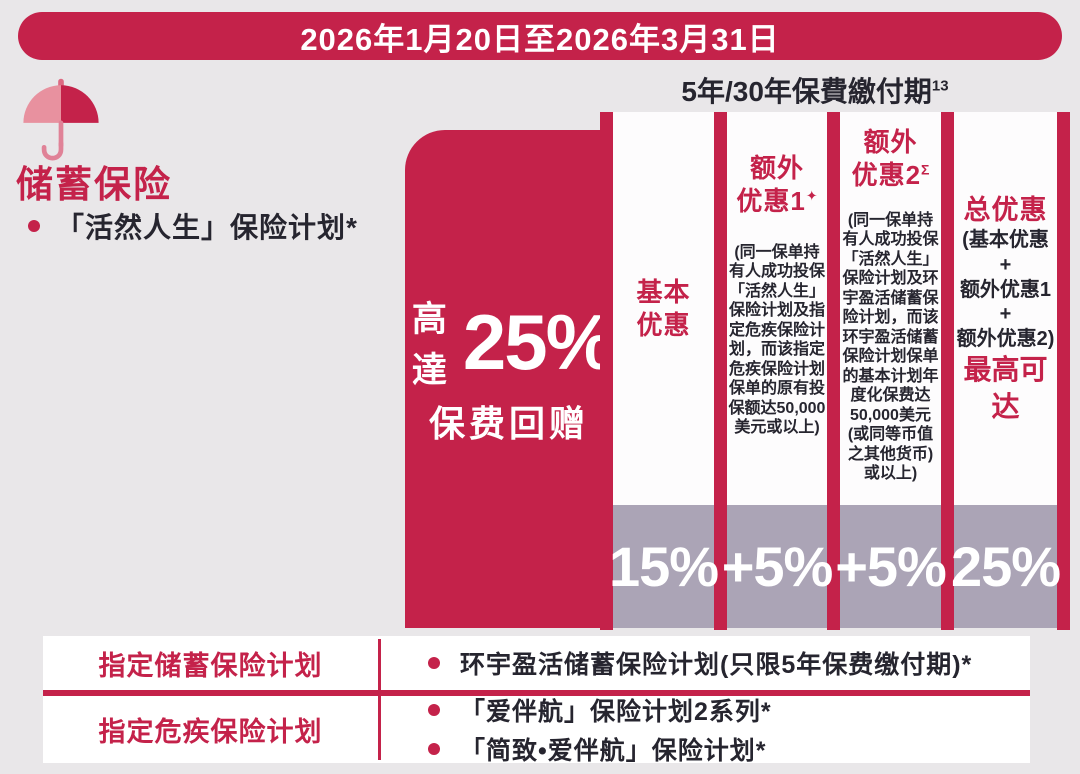 This screenshot has height=774, width=1080. I want to click on total-title: 总优惠, so click(1005, 209).